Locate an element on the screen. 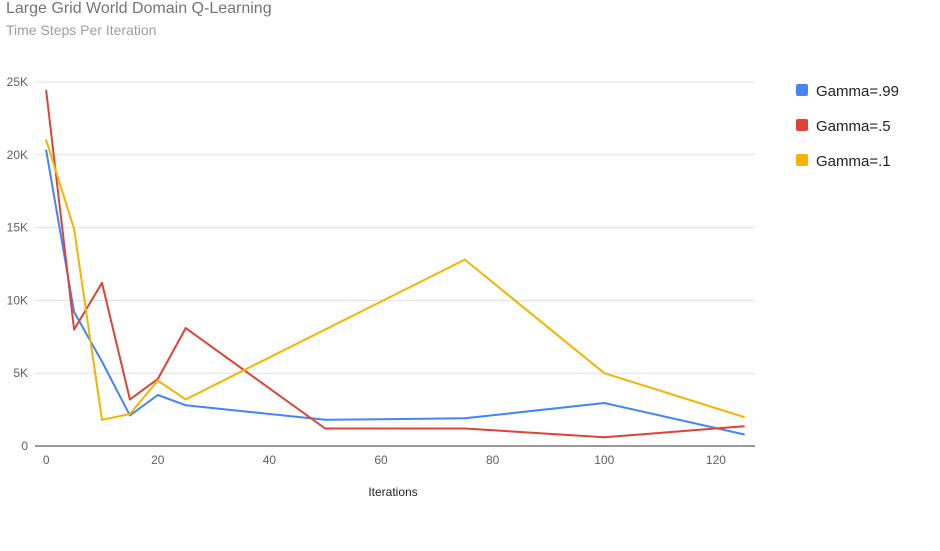 Image resolution: width=940 pixels, height=551 pixels. legend: Gamma=.99 Gamma=.5 Gamma=.1 is located at coordinates (847, 126).